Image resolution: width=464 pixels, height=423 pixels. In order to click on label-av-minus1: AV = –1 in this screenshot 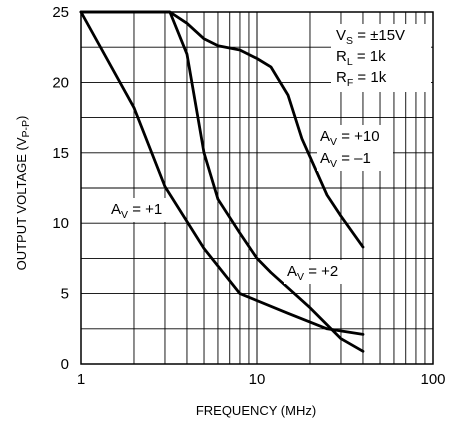, I will do `click(345, 160)`.